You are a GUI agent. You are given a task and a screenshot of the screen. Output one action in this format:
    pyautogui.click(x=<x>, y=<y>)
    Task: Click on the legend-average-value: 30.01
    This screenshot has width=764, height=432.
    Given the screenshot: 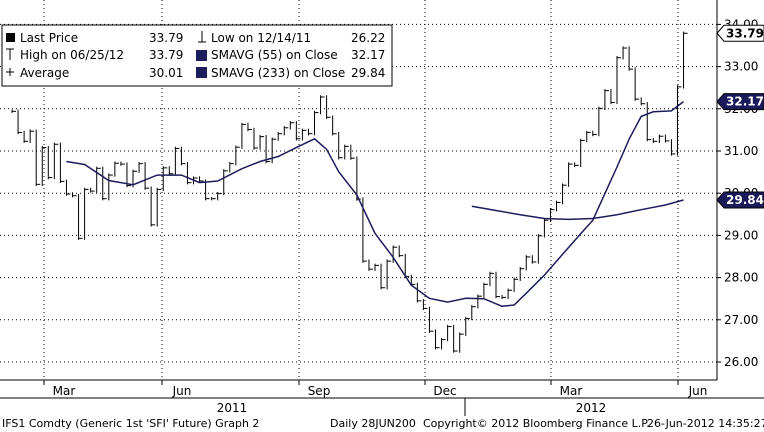 What is the action you would take?
    pyautogui.click(x=166, y=73)
    